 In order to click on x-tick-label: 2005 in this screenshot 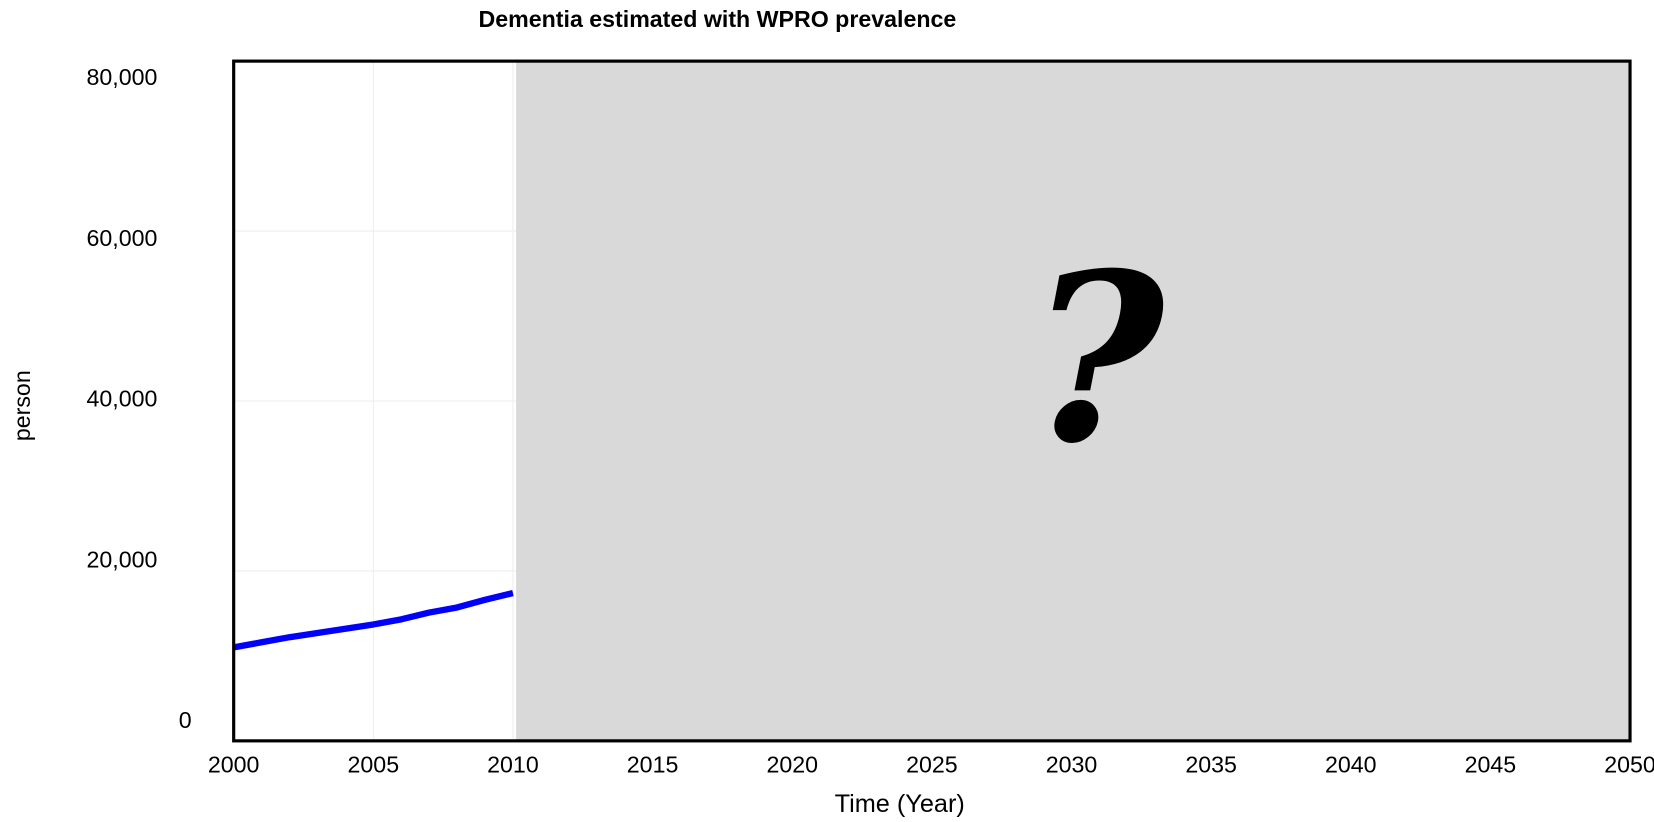, I will do `click(374, 764)`.